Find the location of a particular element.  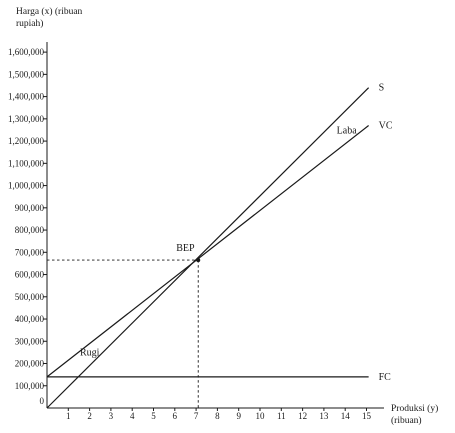

series-label-vc: VC is located at coordinates (386, 126).